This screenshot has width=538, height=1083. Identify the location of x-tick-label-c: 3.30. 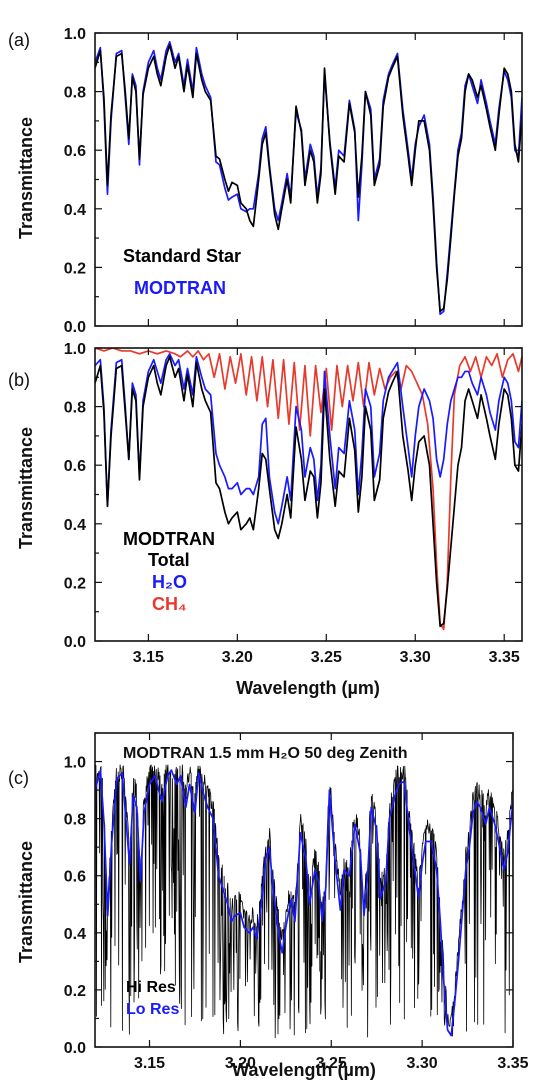
(422, 1063).